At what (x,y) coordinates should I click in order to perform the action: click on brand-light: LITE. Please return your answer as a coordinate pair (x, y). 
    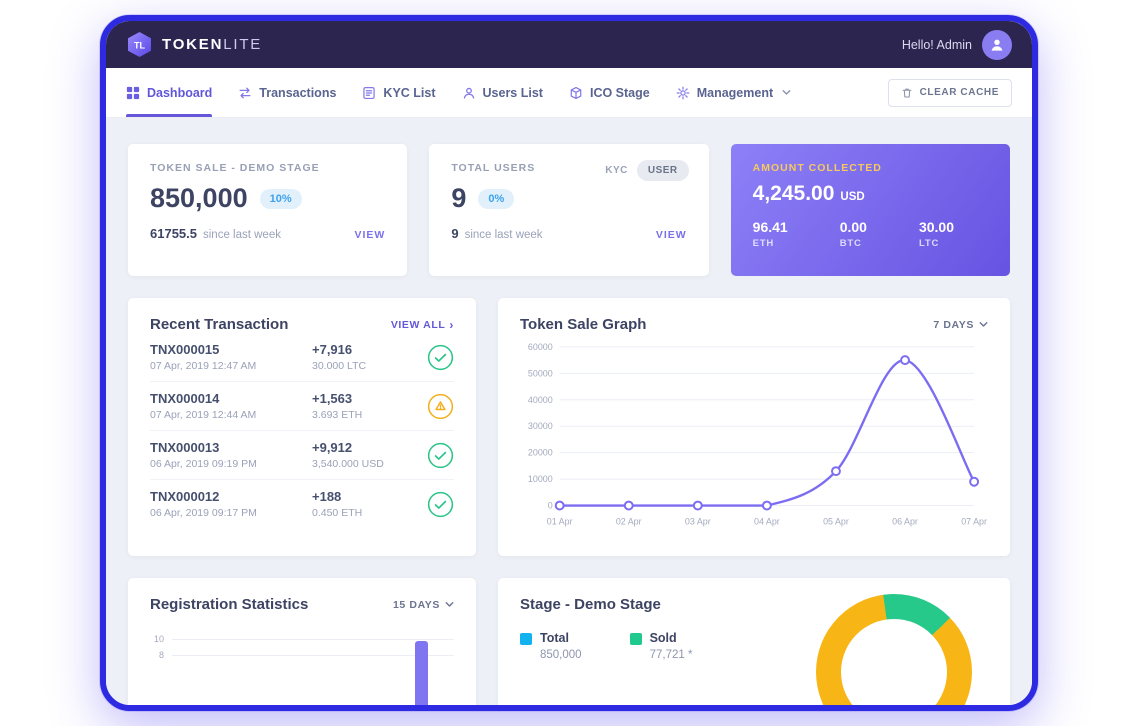
    Looking at the image, I should click on (243, 44).